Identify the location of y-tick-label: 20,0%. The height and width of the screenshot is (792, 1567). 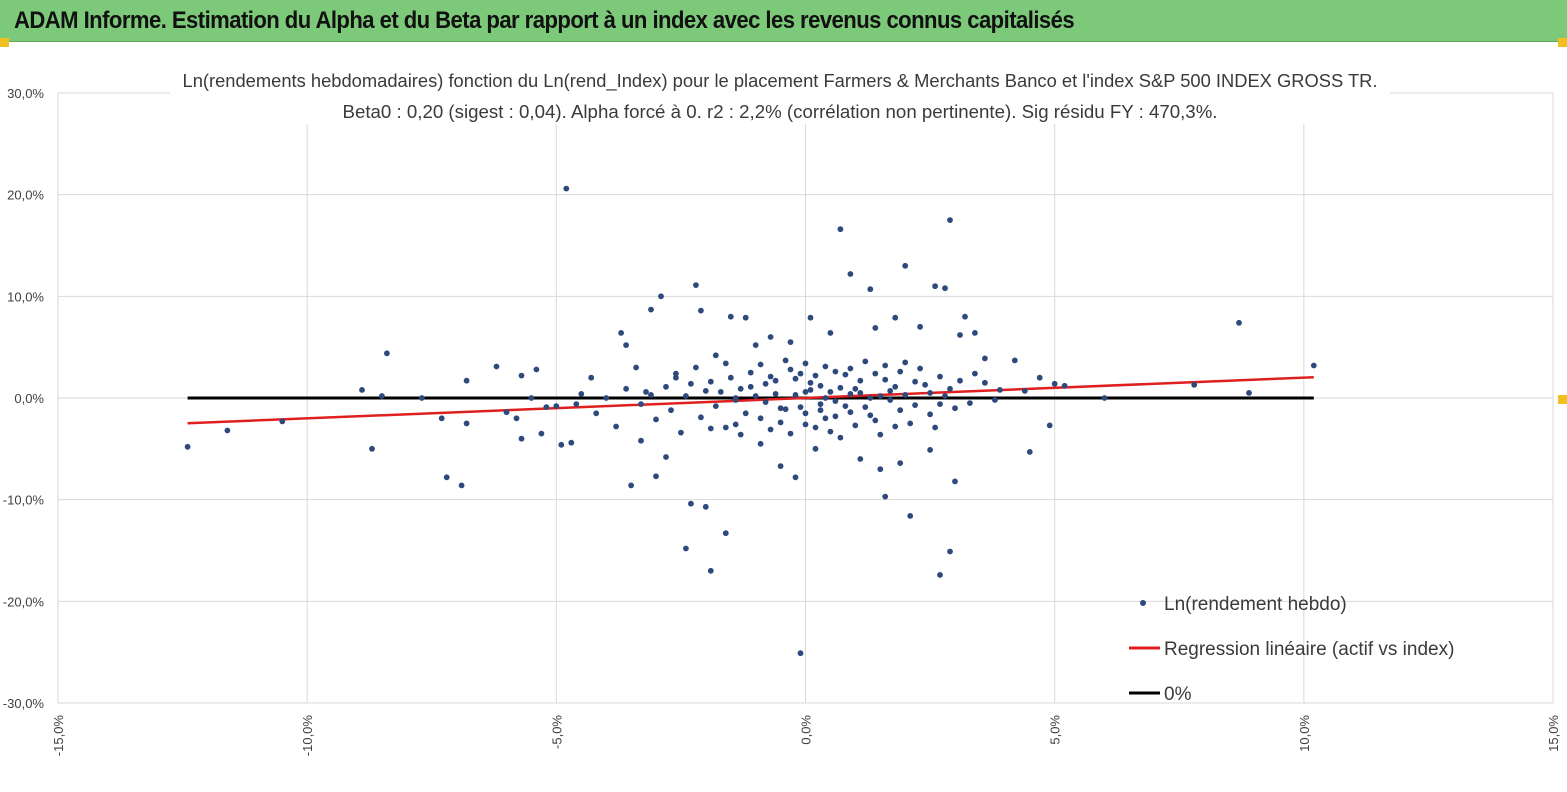
(25, 195).